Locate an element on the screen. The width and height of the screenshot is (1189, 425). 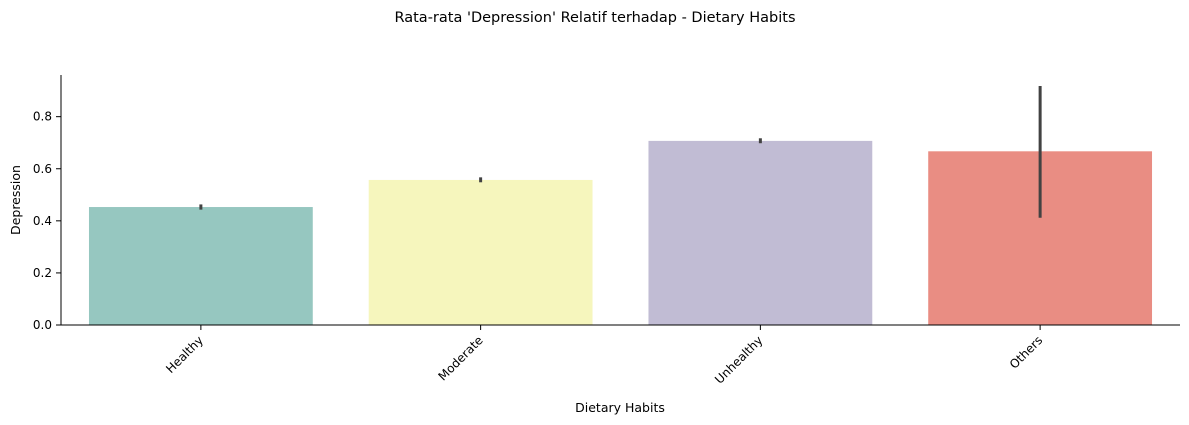
x-axis-label: Dietary Habits is located at coordinates (620, 407).